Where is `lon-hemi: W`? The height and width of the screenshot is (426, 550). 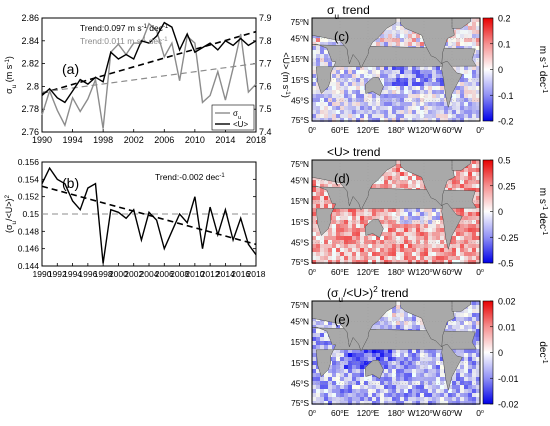
lon-hemi: W is located at coordinates (458, 272).